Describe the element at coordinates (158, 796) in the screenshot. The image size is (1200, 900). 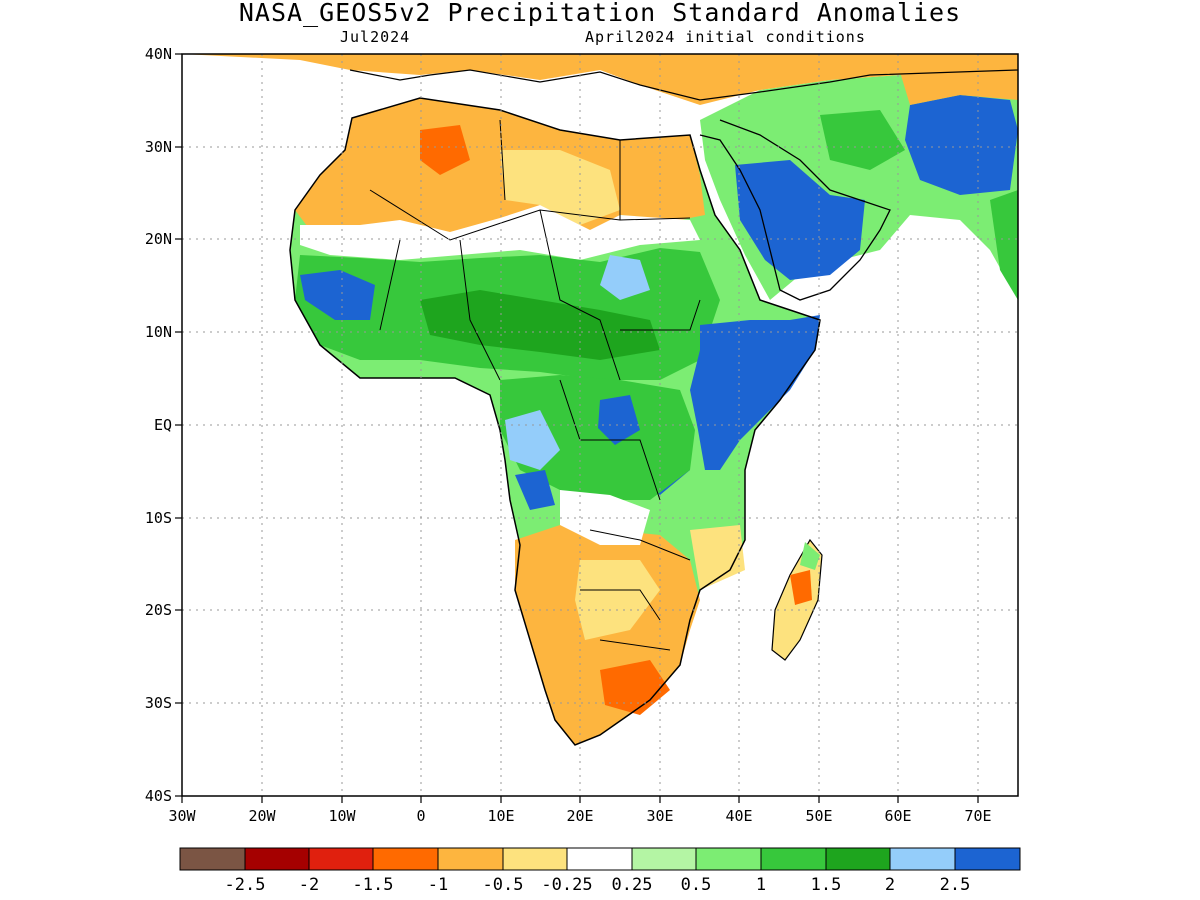
I see `y-tick-label: 40S` at that location.